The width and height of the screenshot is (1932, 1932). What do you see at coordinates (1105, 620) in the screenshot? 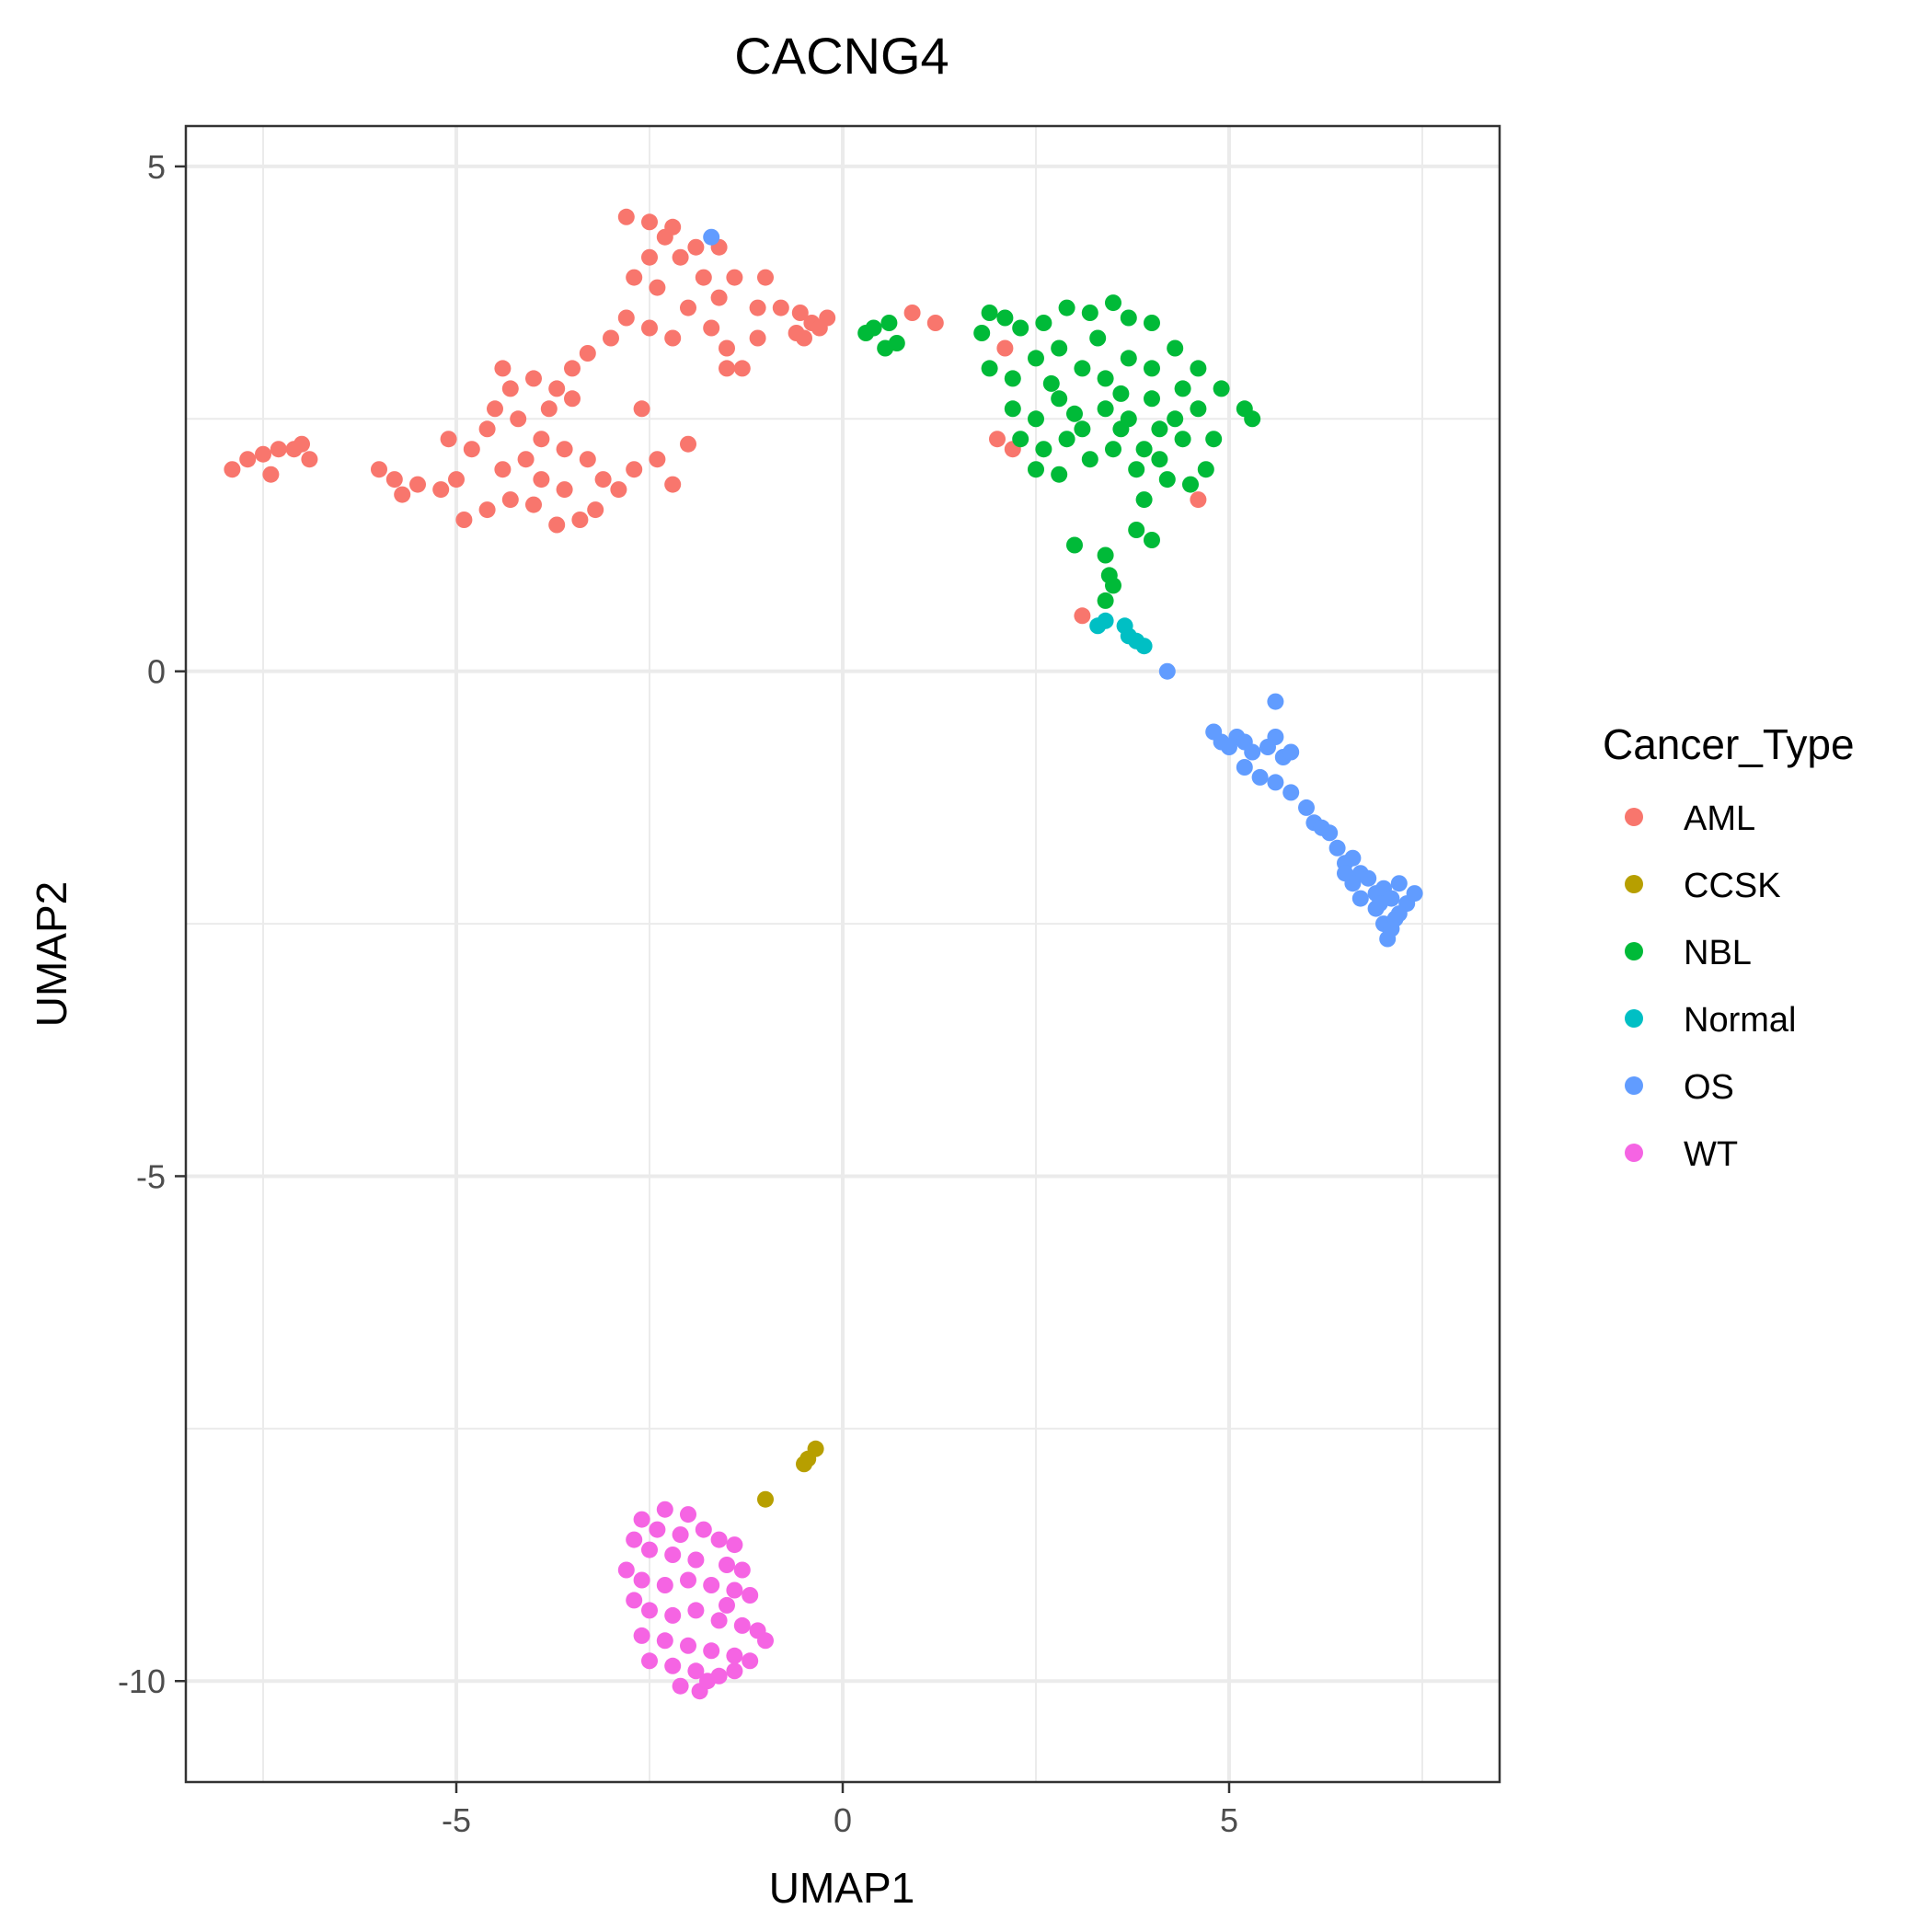
I see `point-normal` at bounding box center [1105, 620].